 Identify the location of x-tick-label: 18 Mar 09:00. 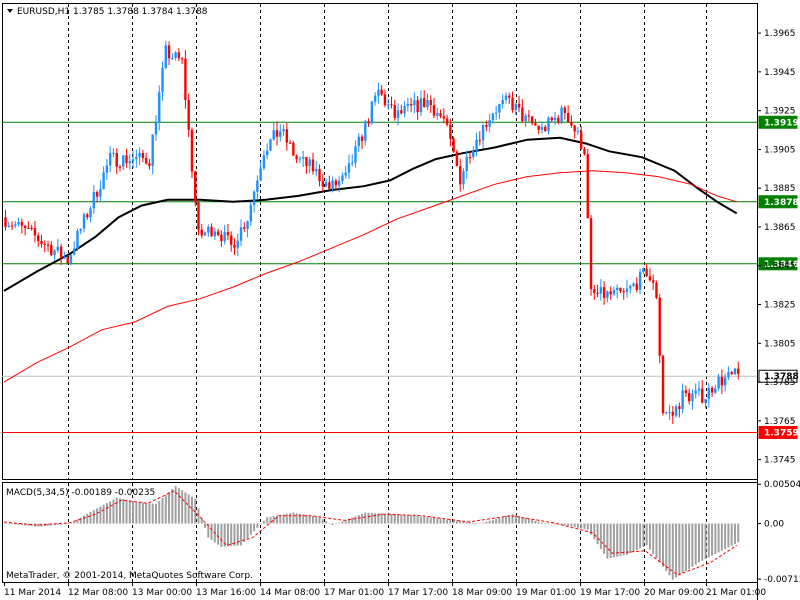
(482, 593).